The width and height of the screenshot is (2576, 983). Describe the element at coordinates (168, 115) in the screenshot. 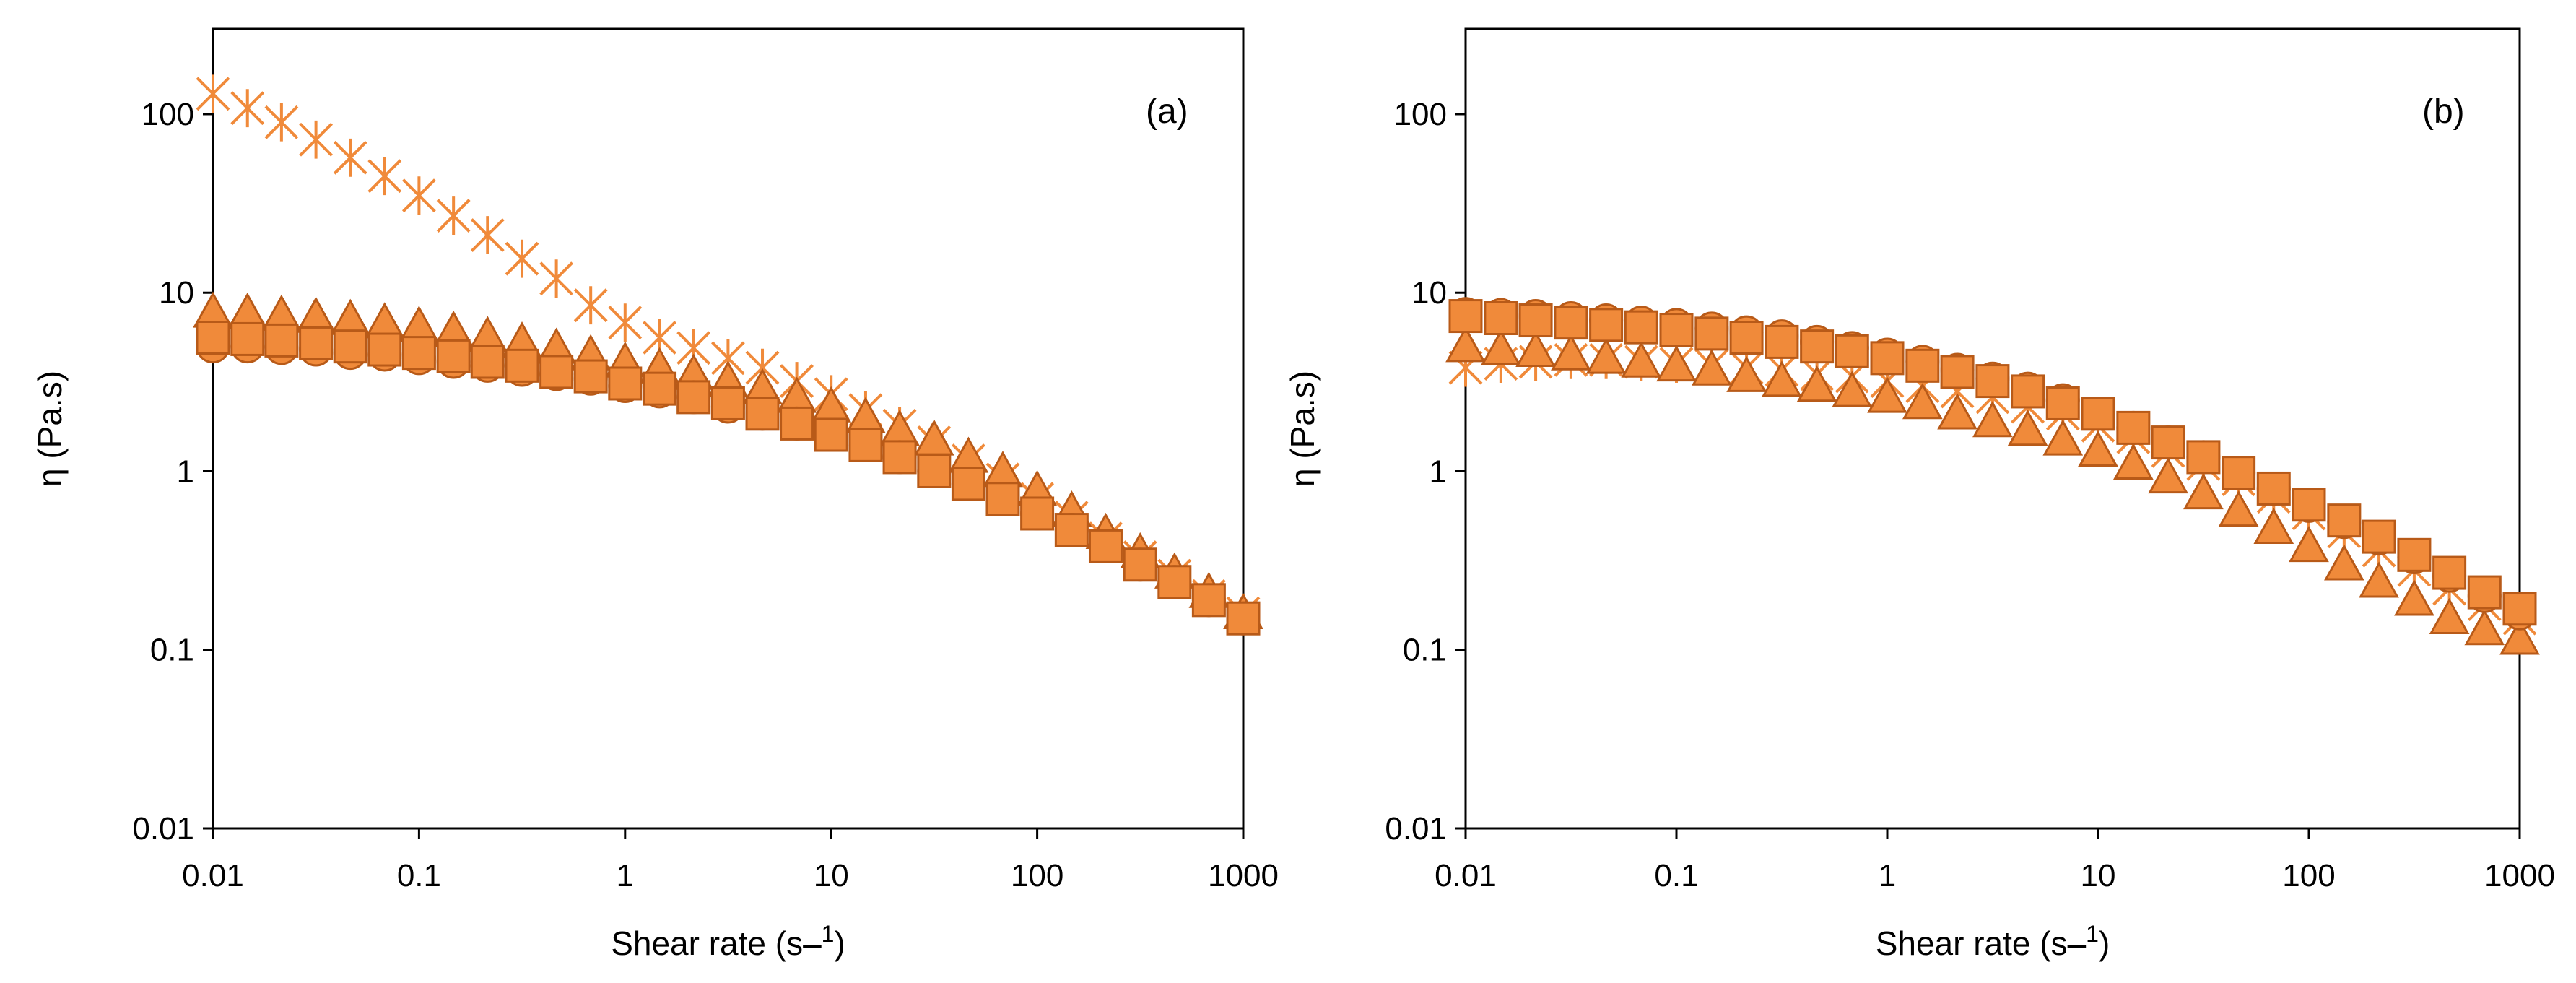

I see `y-tick-label: 100` at that location.